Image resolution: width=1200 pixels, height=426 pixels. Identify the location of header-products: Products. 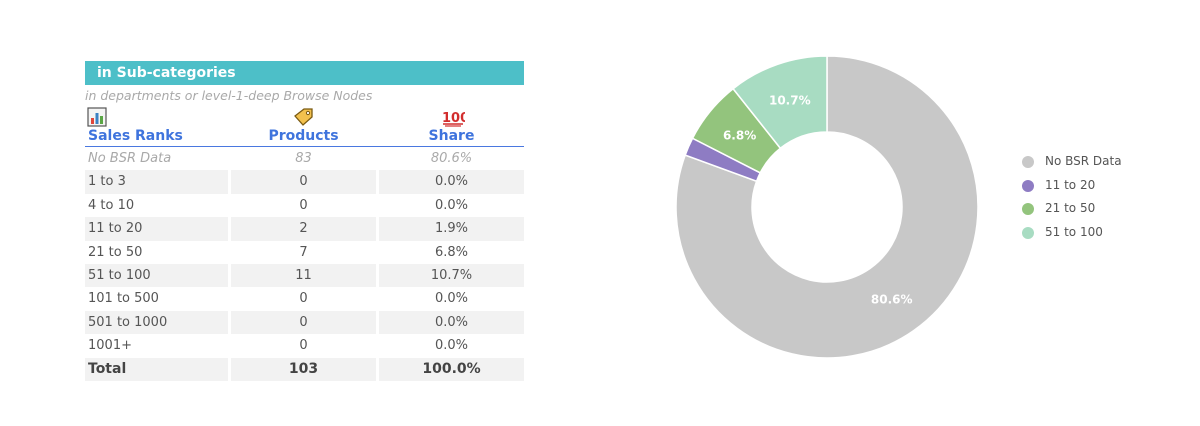
(303, 136).